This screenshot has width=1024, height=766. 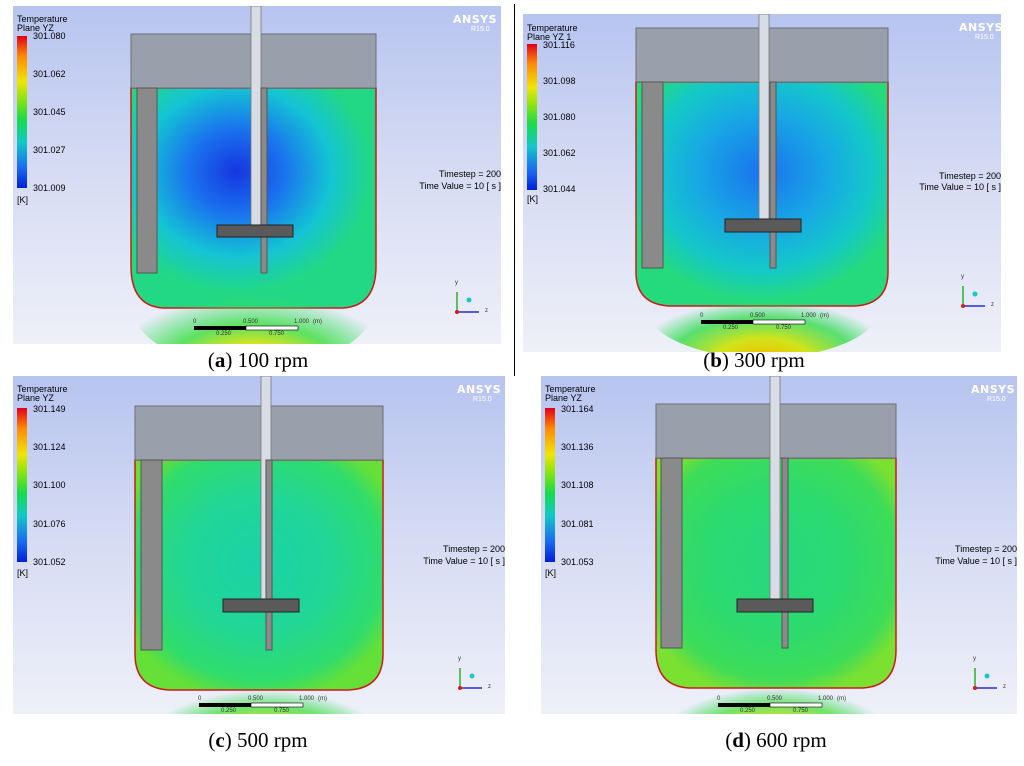 What do you see at coordinates (49, 524) in the screenshot?
I see `legend-tick: 301.076` at bounding box center [49, 524].